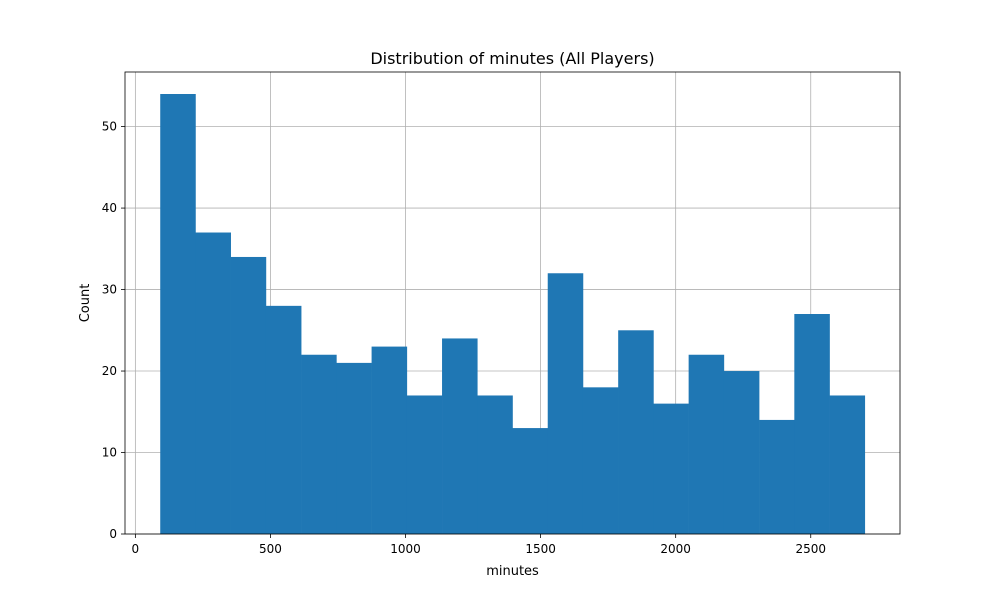 The width and height of the screenshot is (1000, 605). What do you see at coordinates (270, 549) in the screenshot?
I see `x-tick-label: 500` at bounding box center [270, 549].